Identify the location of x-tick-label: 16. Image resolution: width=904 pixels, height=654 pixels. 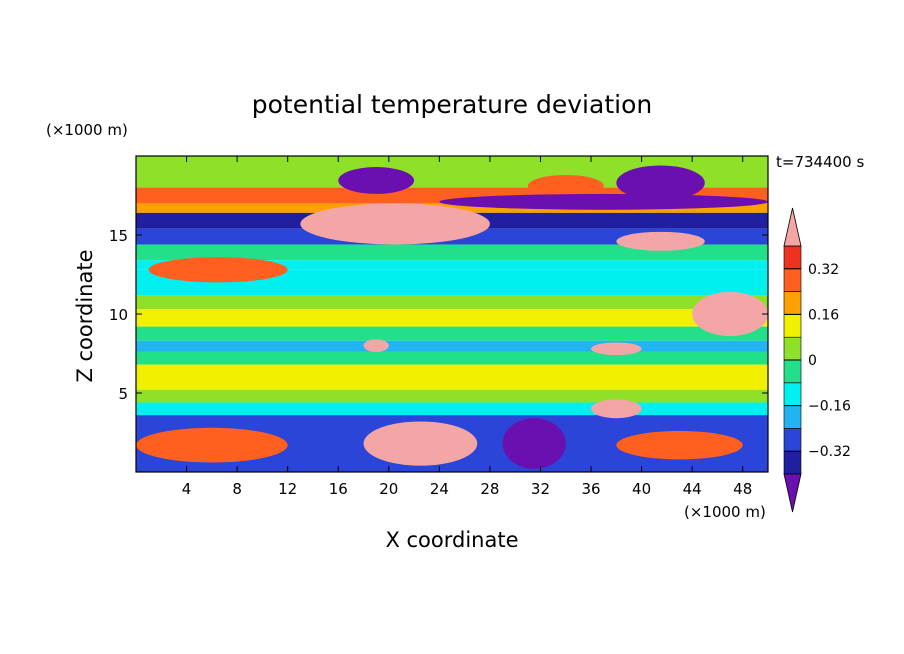
(338, 489).